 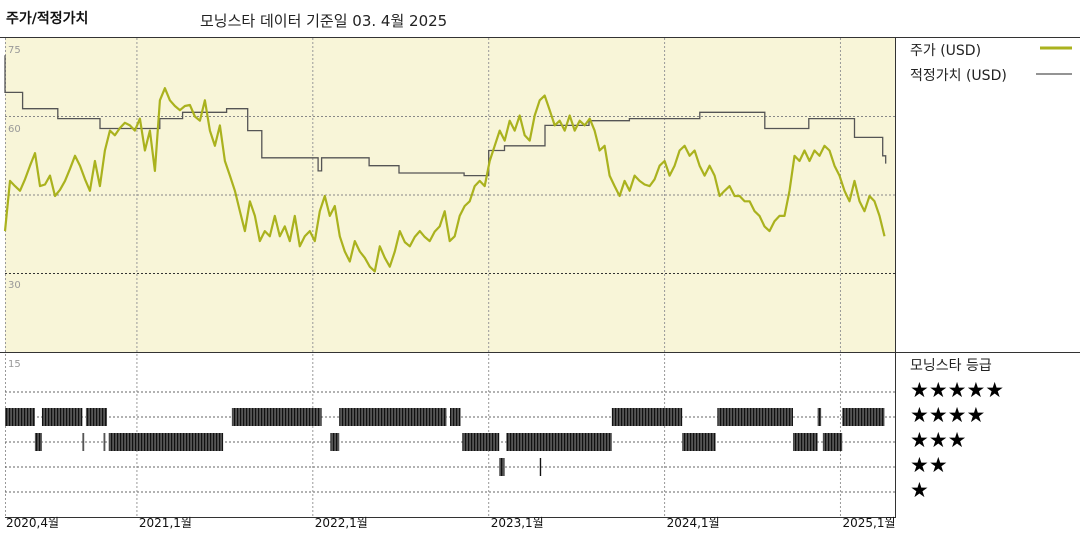 What do you see at coordinates (324, 21) in the screenshot?
I see `data-date-subtitle: 모닝스타 데이터 기준일 03. 4월 2025` at bounding box center [324, 21].